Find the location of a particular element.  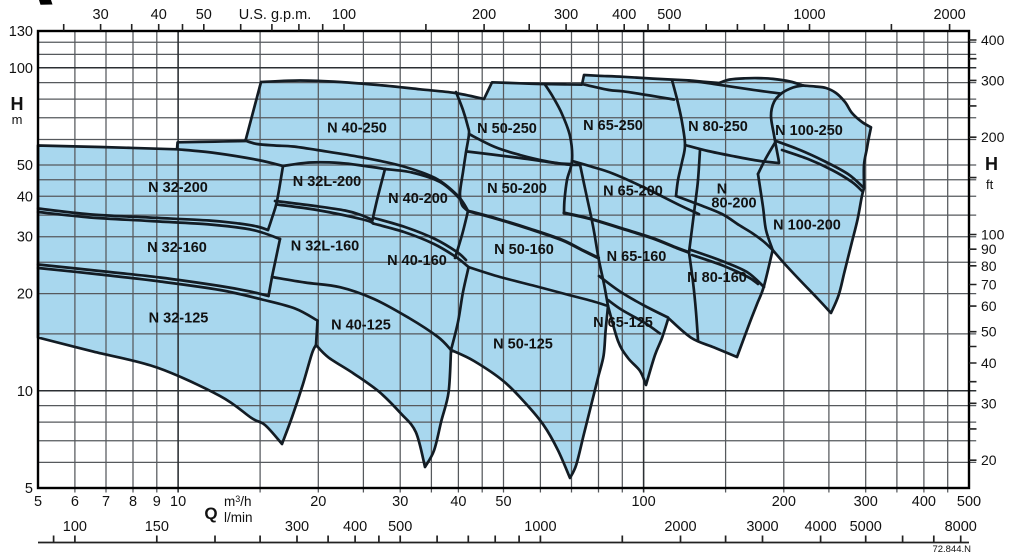

svg-text: N 65-160 is located at coordinates (637, 257).